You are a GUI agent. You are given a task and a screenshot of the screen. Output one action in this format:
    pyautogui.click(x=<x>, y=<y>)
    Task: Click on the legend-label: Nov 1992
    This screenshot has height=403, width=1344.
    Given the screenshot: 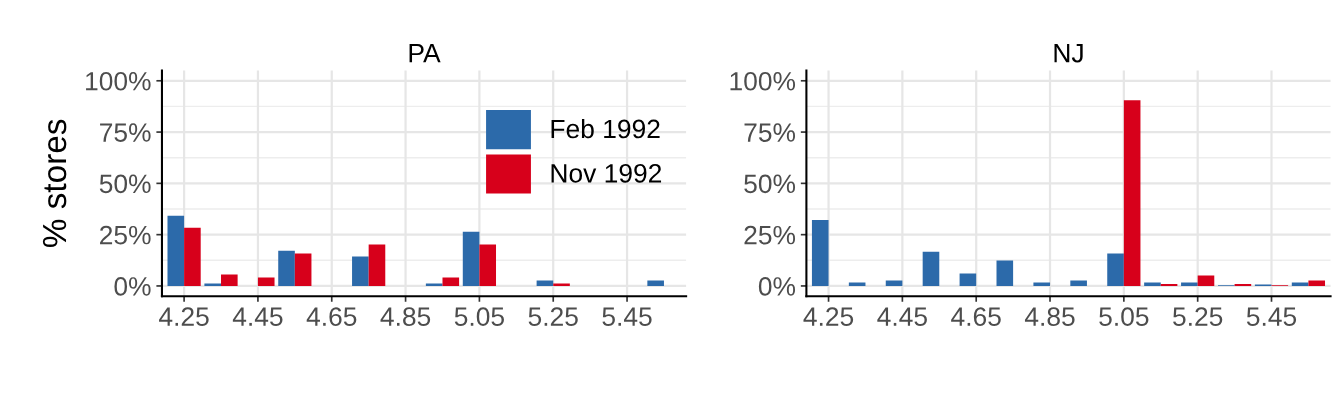 What is the action you would take?
    pyautogui.click(x=606, y=173)
    